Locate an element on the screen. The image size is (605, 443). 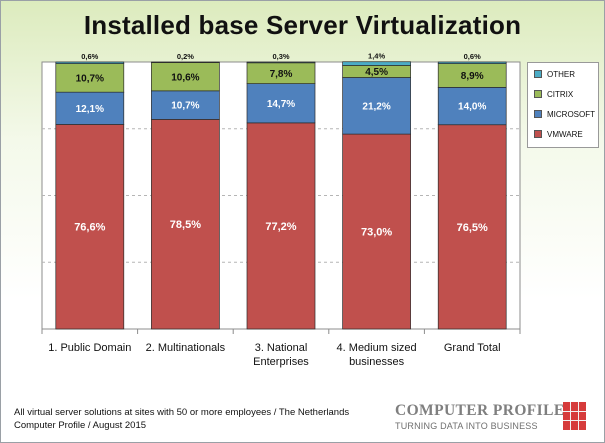
category-label: Enterprises is located at coordinates (281, 362).